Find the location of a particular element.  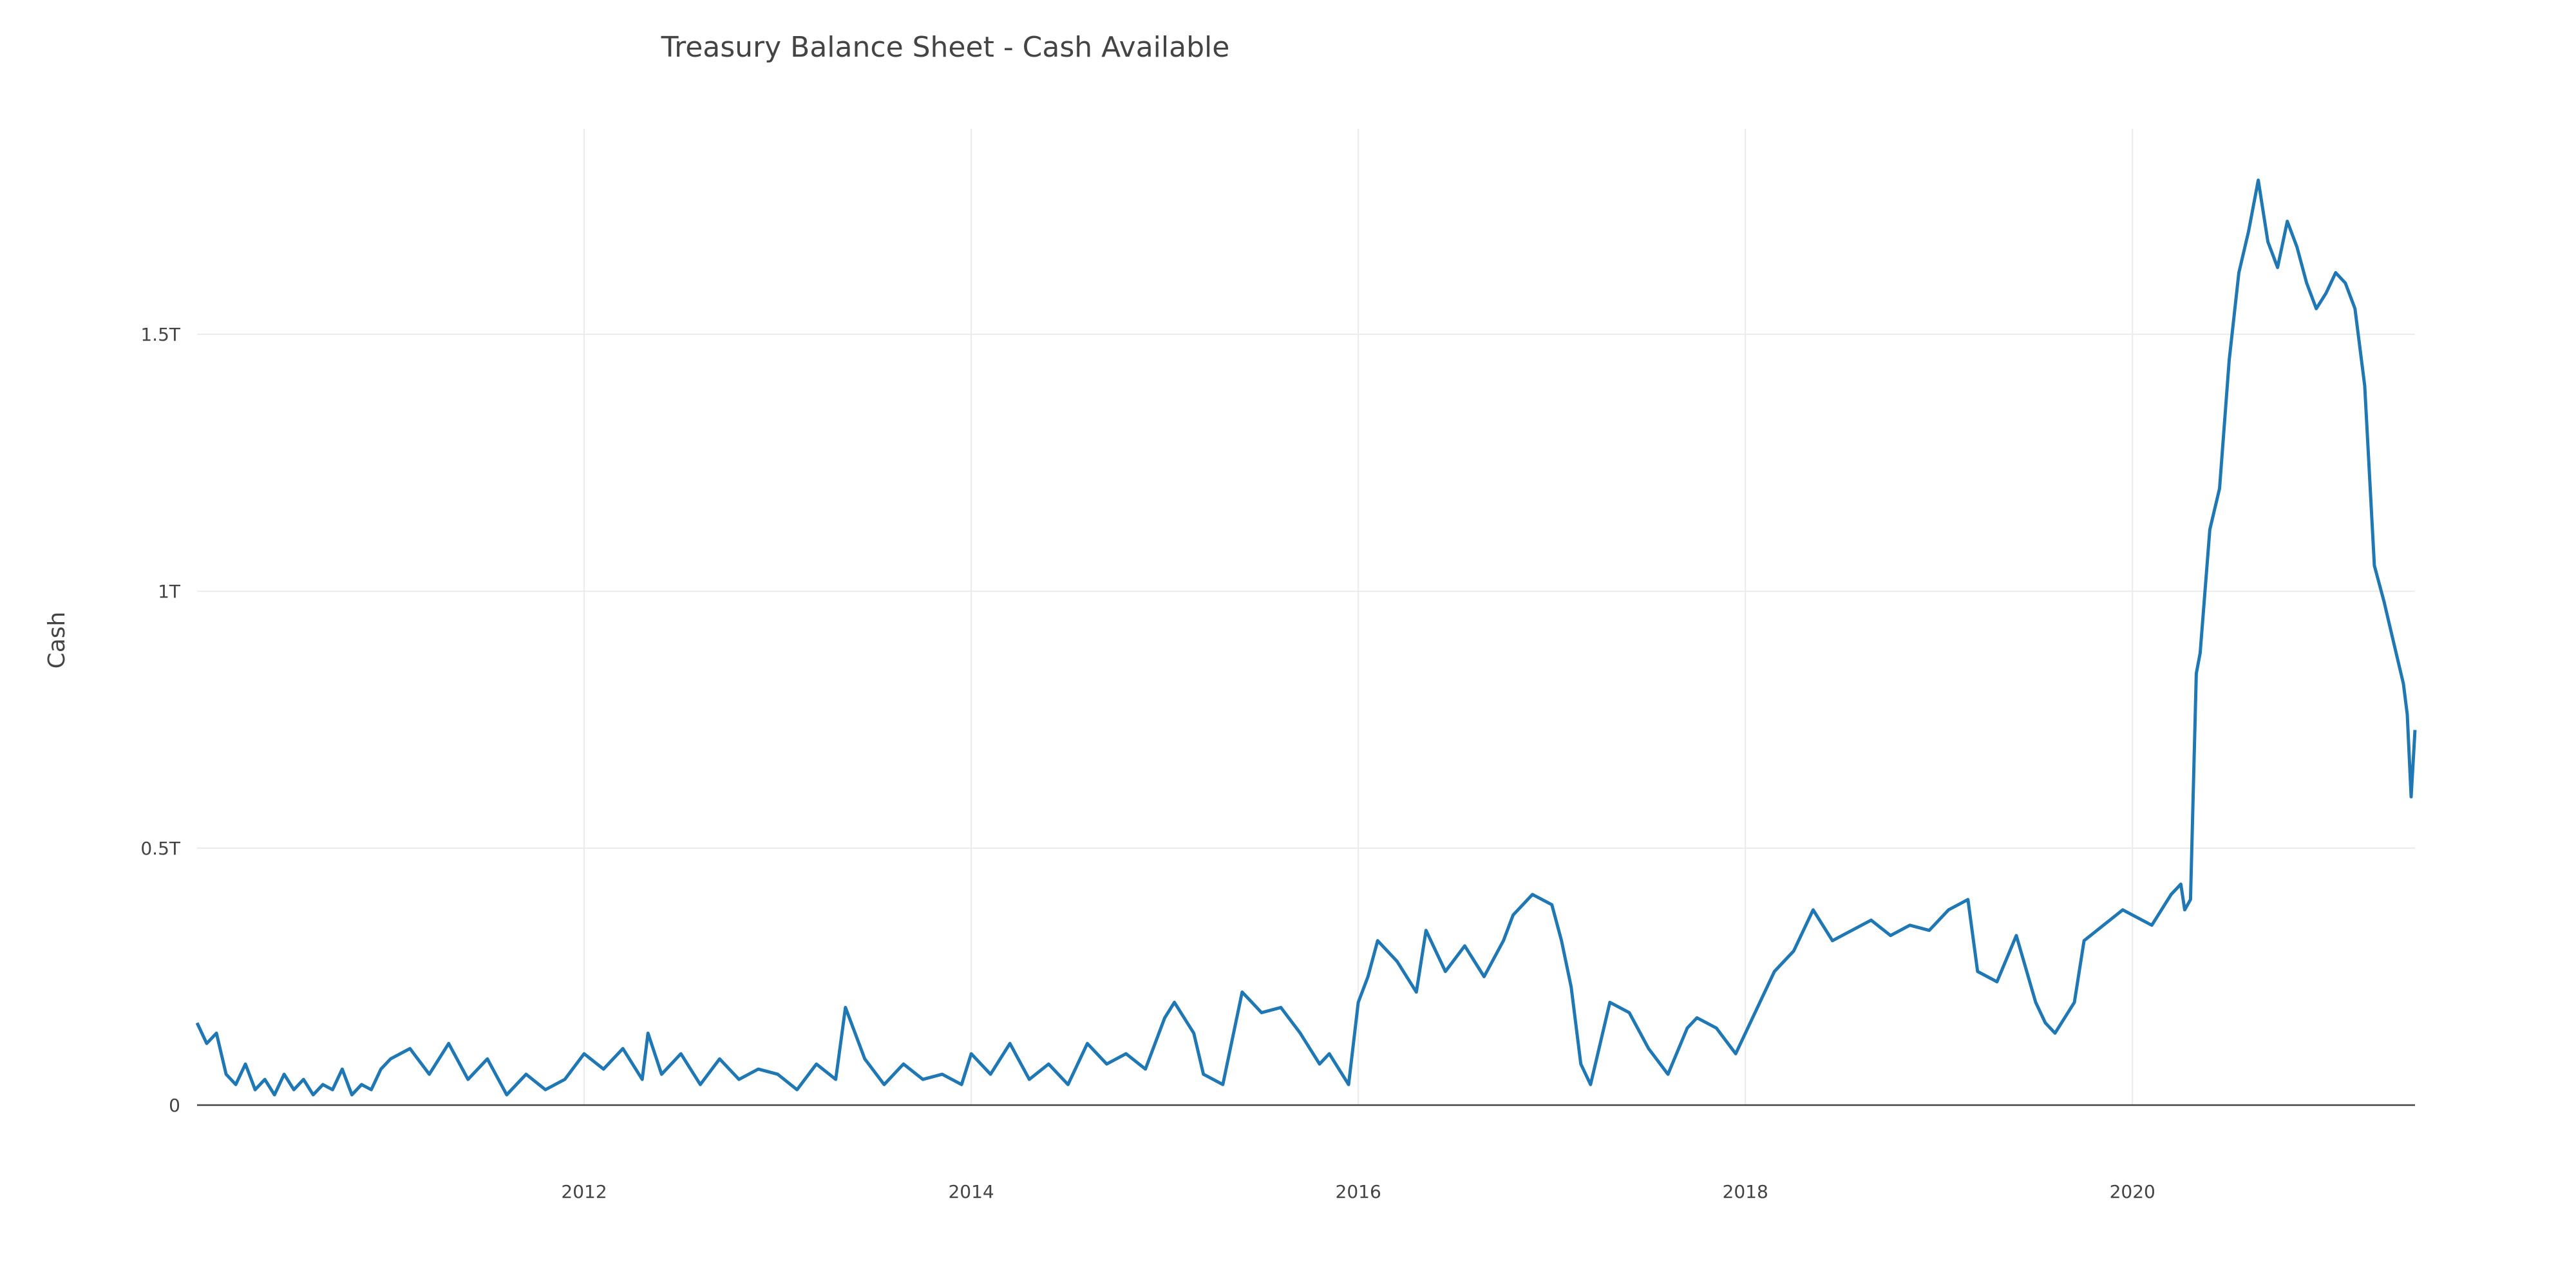

chart-title: Treasury Balance Sheet - Cash Available is located at coordinates (945, 48).